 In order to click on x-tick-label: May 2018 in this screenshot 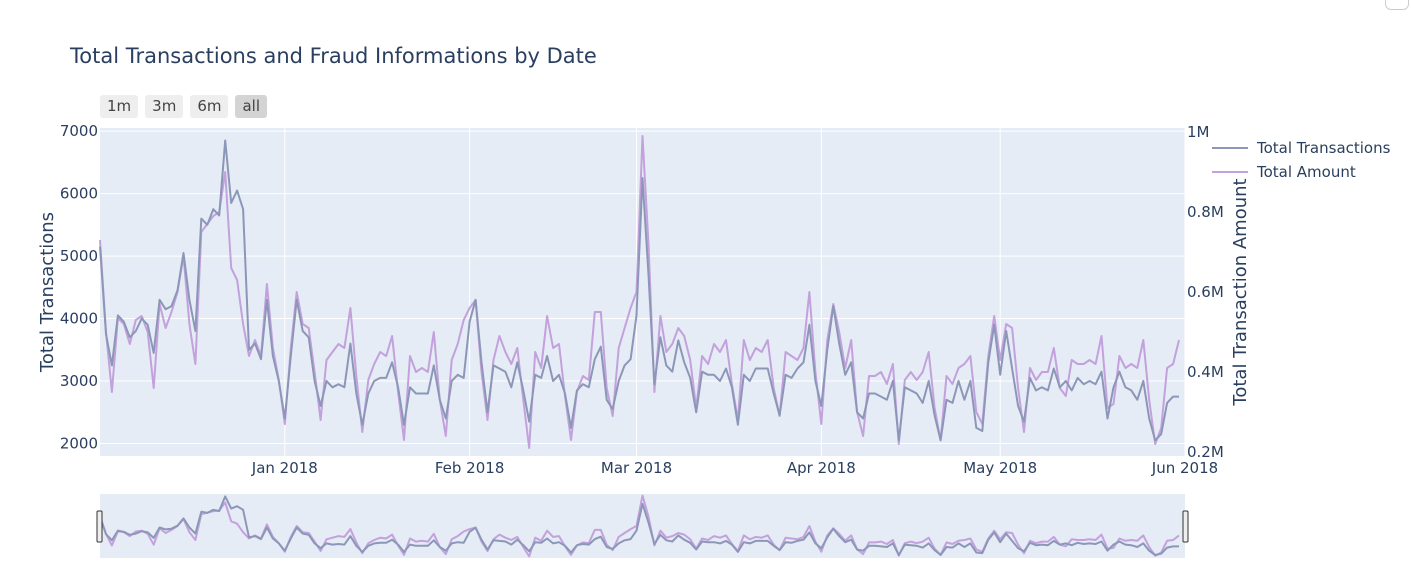, I will do `click(1000, 468)`.